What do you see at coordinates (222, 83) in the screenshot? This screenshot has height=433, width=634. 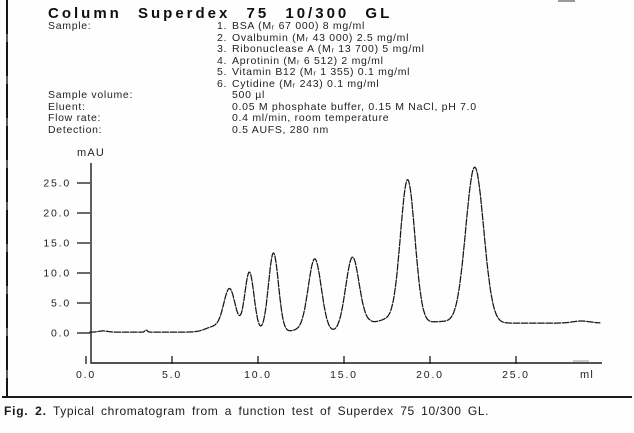 I see `spec-number: 6.` at bounding box center [222, 83].